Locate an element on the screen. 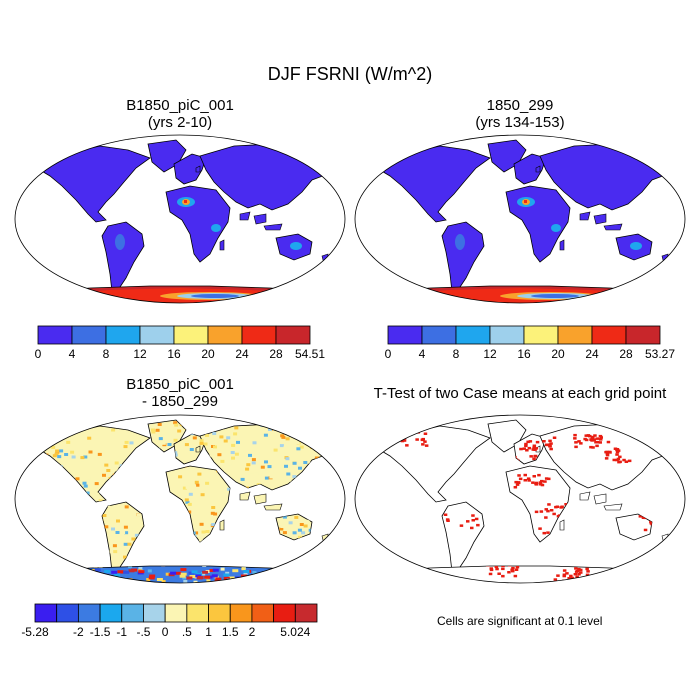 This screenshot has width=700, height=700. colorbar-tick-label: -2 is located at coordinates (78, 632).